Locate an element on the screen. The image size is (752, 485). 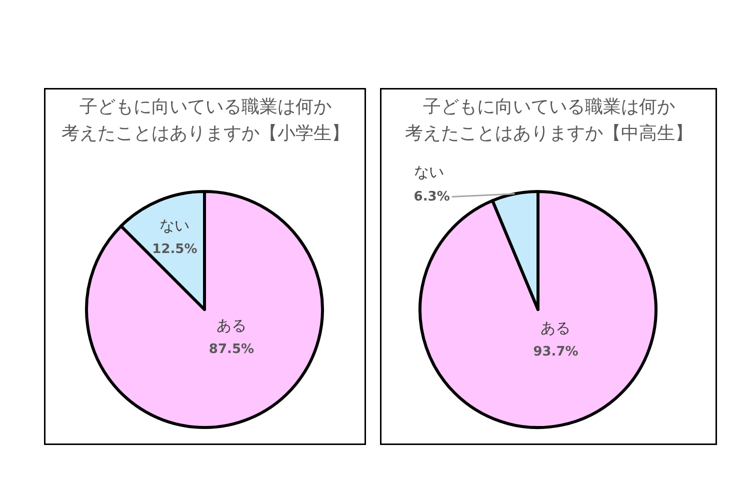
data-label: 87.5% is located at coordinates (231, 349).